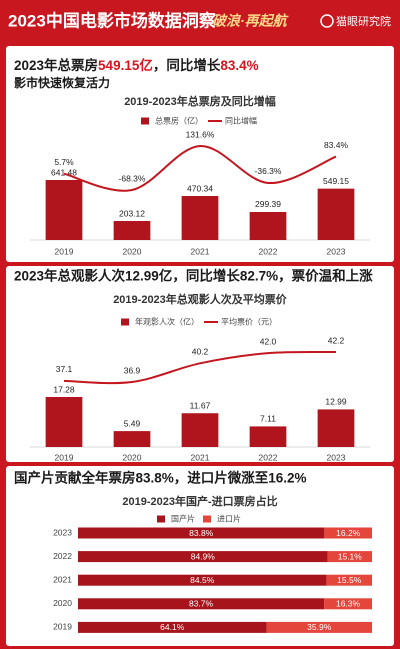  Describe the element at coordinates (125, 65) in the screenshot. I see `headline-part: 549.15亿` at that location.